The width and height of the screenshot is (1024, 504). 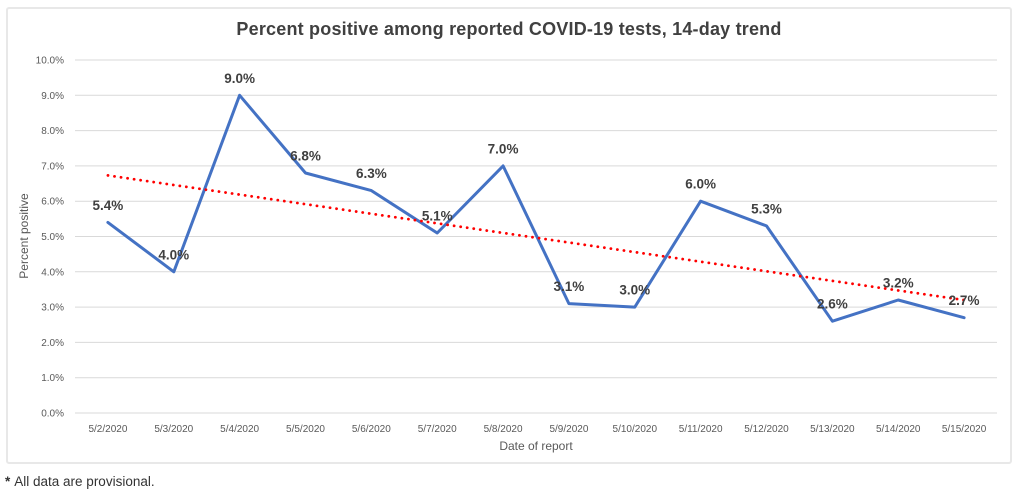 What do you see at coordinates (52, 202) in the screenshot?
I see `y-tick-label: 6.0%` at bounding box center [52, 202].